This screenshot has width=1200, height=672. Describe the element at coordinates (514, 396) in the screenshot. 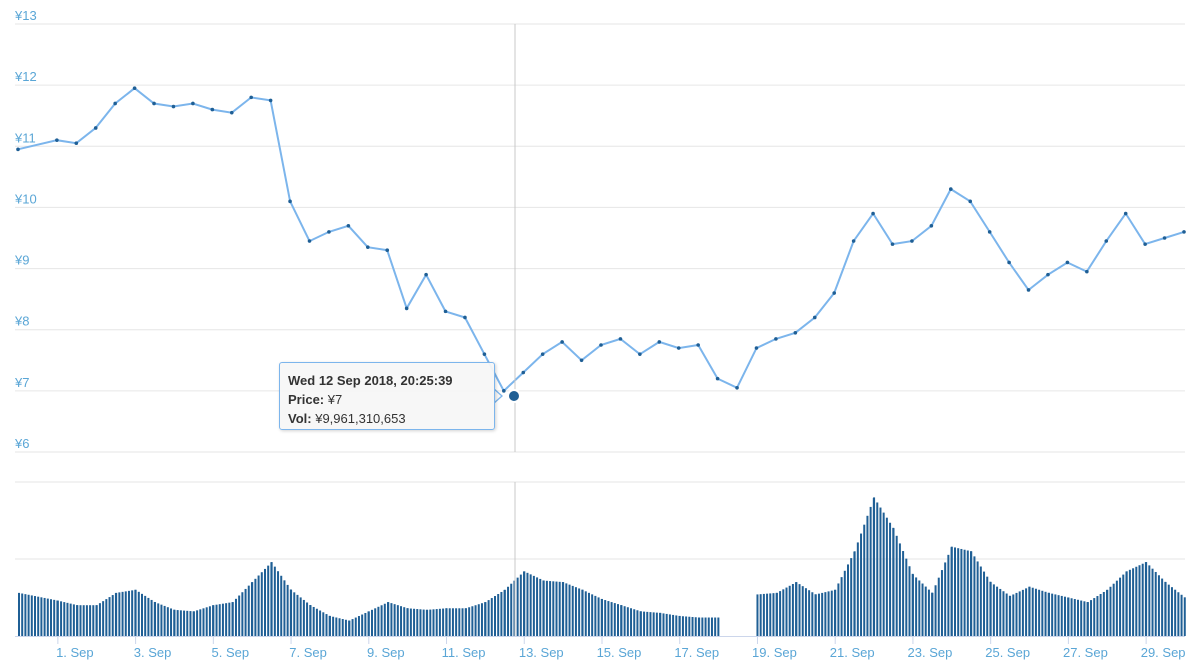

I see `hover-marker` at that location.